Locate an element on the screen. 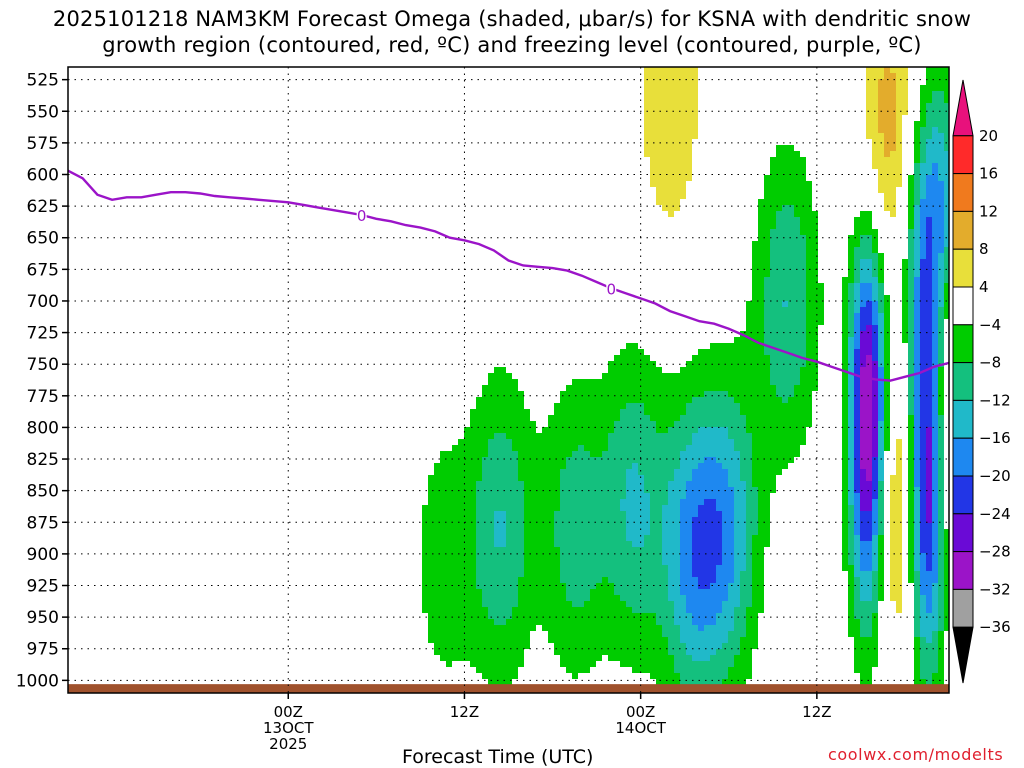 This screenshot has height=768, width=1024. source-credit: coolwx.com/modelts is located at coordinates (916, 754).